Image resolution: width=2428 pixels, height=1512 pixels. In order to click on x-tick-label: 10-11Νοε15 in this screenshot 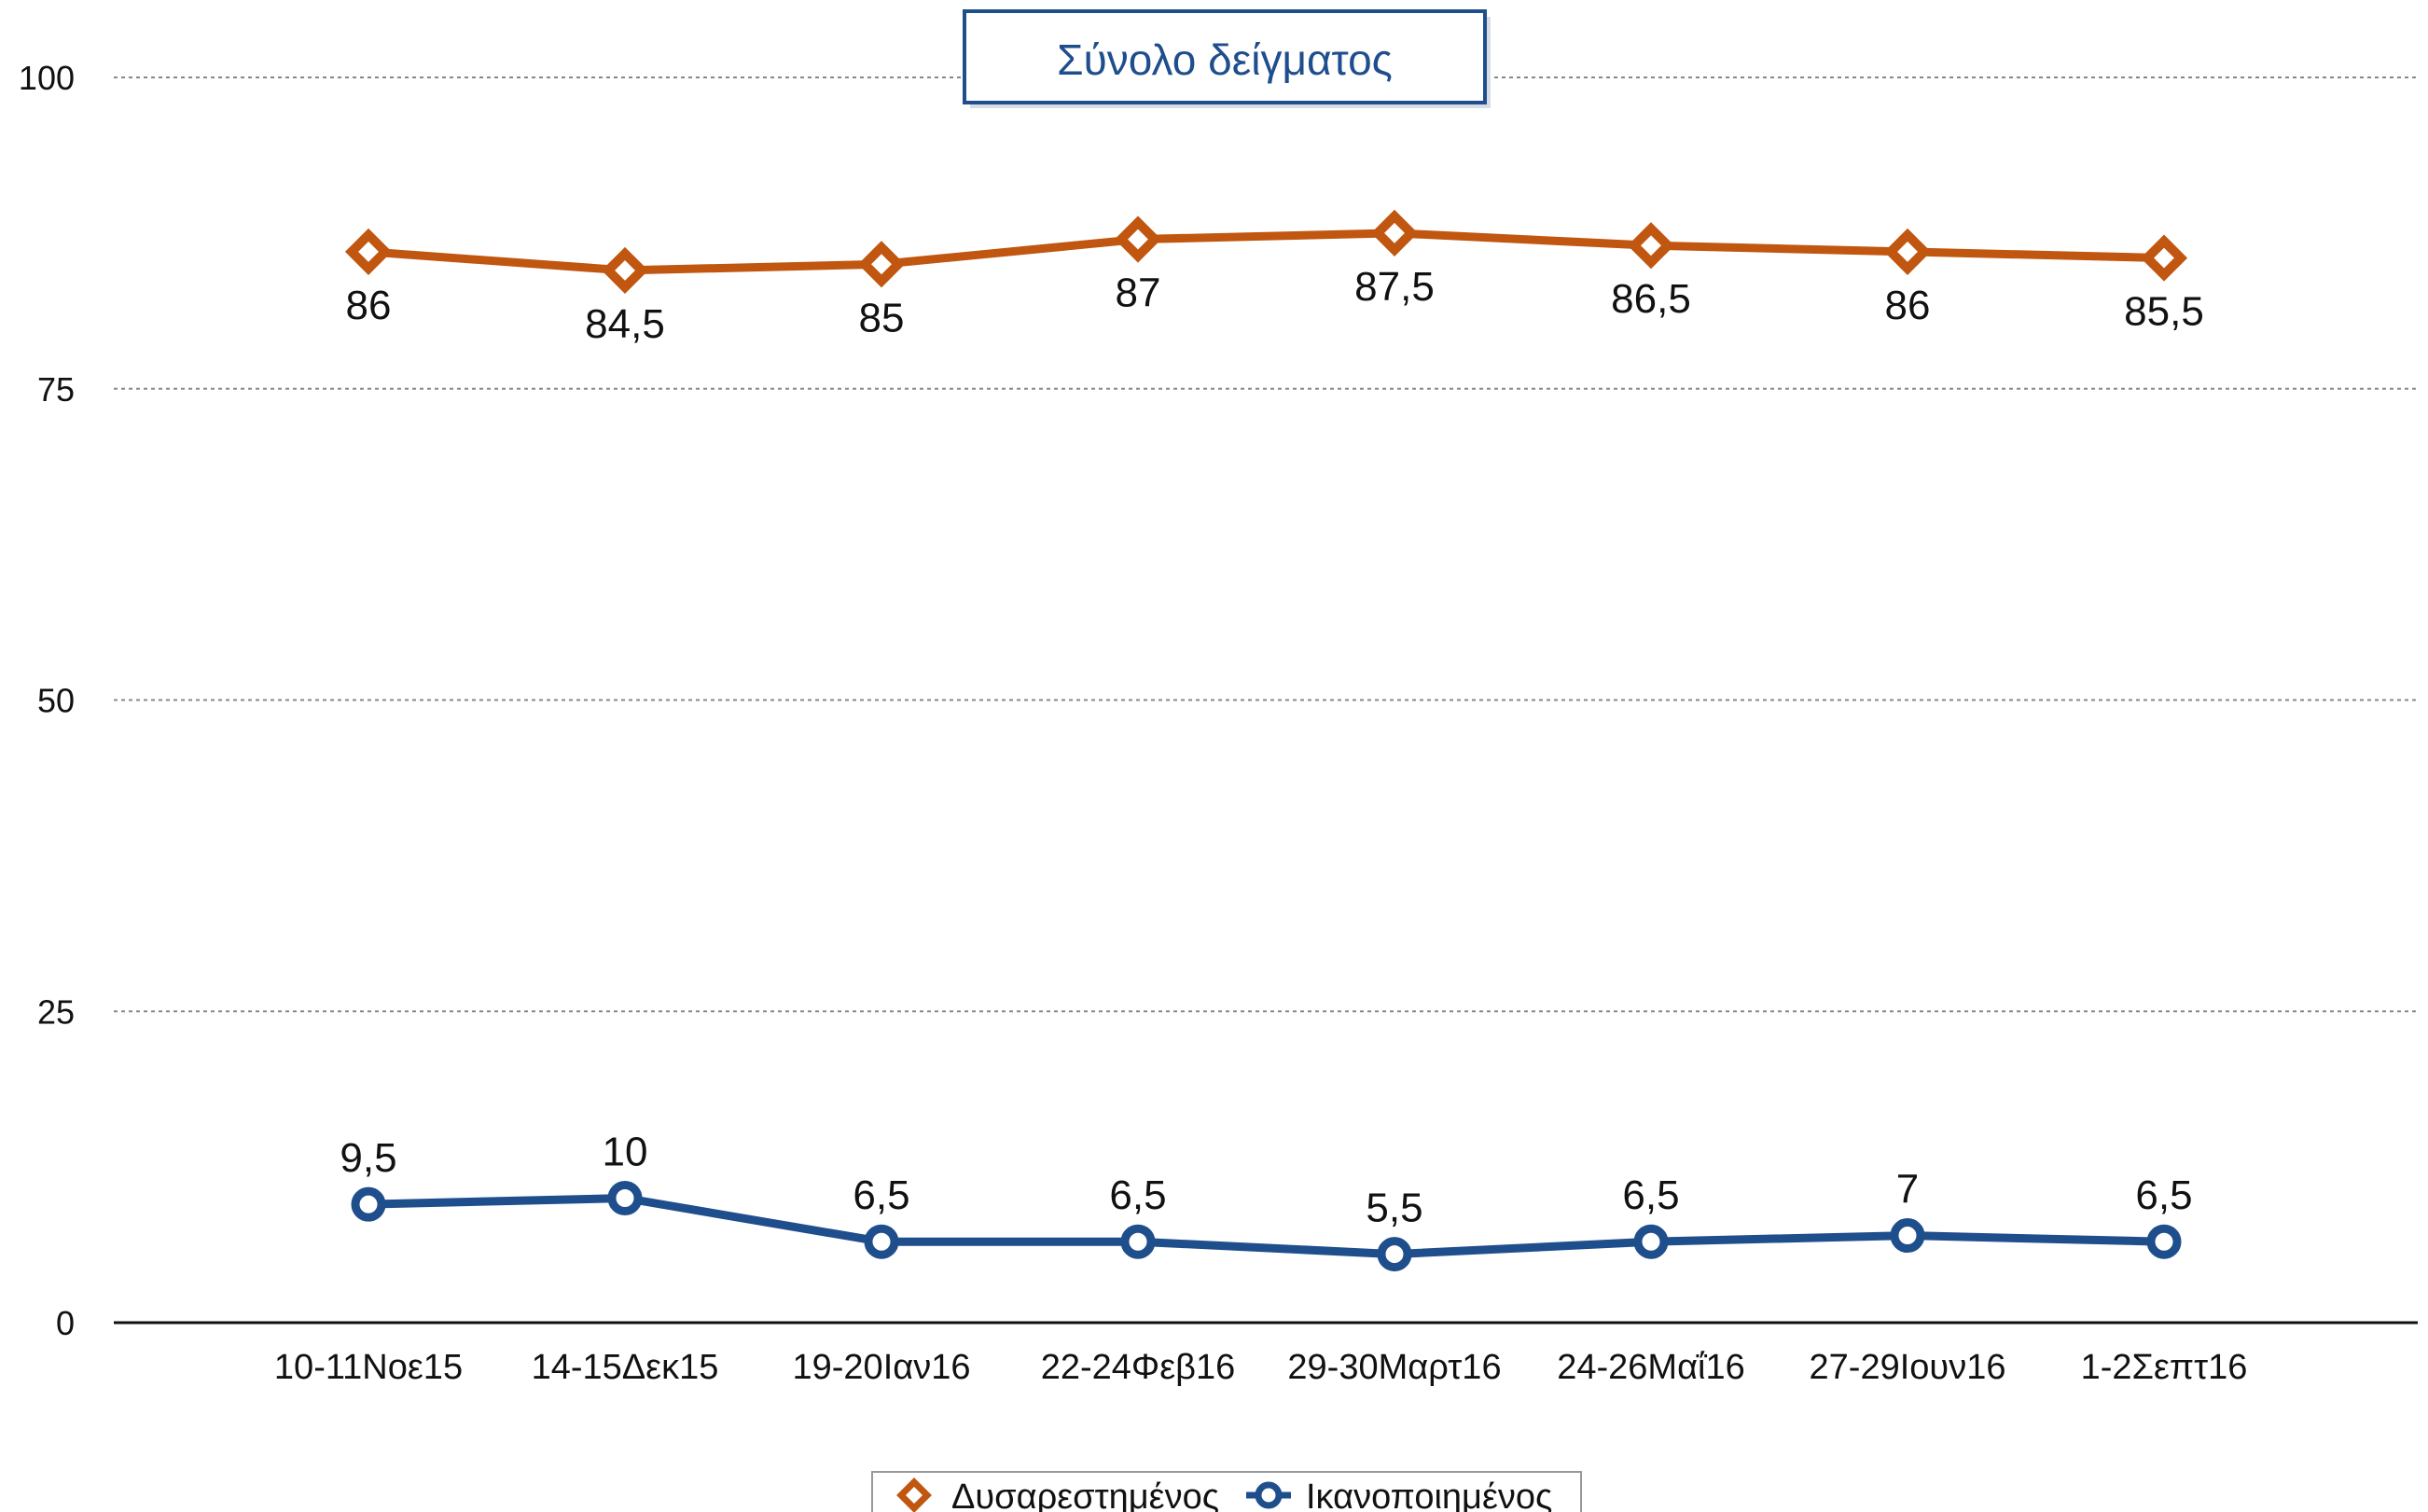, I will do `click(368, 1367)`.